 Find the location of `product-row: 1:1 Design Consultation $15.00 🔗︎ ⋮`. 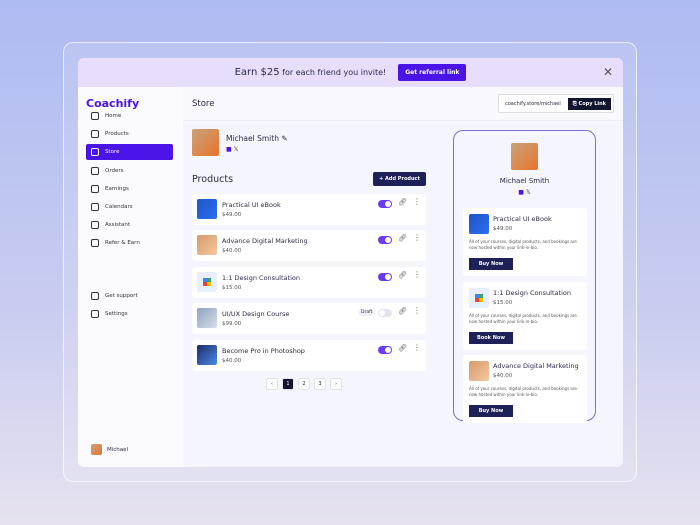

product-row: 1:1 Design Consultation $15.00 🔗︎ ⋮ is located at coordinates (309, 282).